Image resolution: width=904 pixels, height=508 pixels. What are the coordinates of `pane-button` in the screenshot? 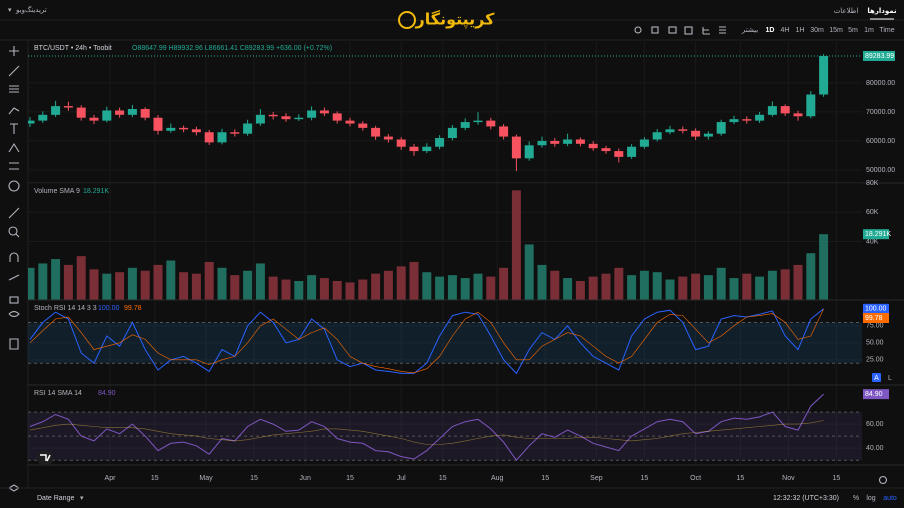 It's located at (876, 377).